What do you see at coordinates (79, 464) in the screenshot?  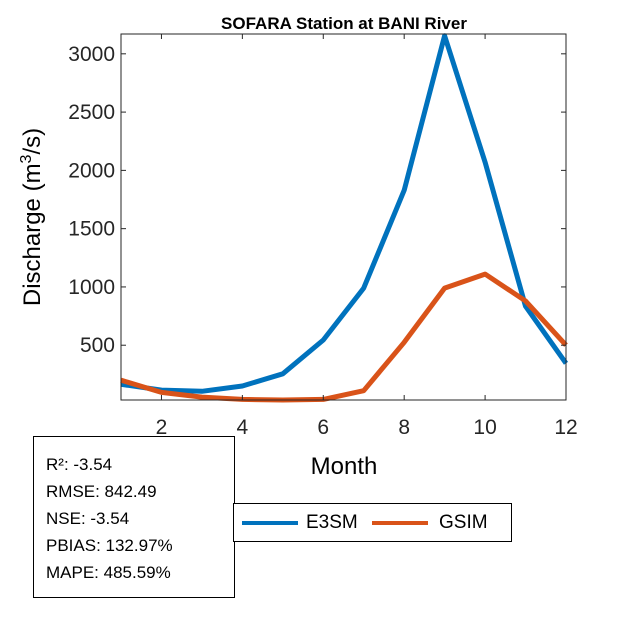 I see `stats-r2: R²: -3.54` at bounding box center [79, 464].